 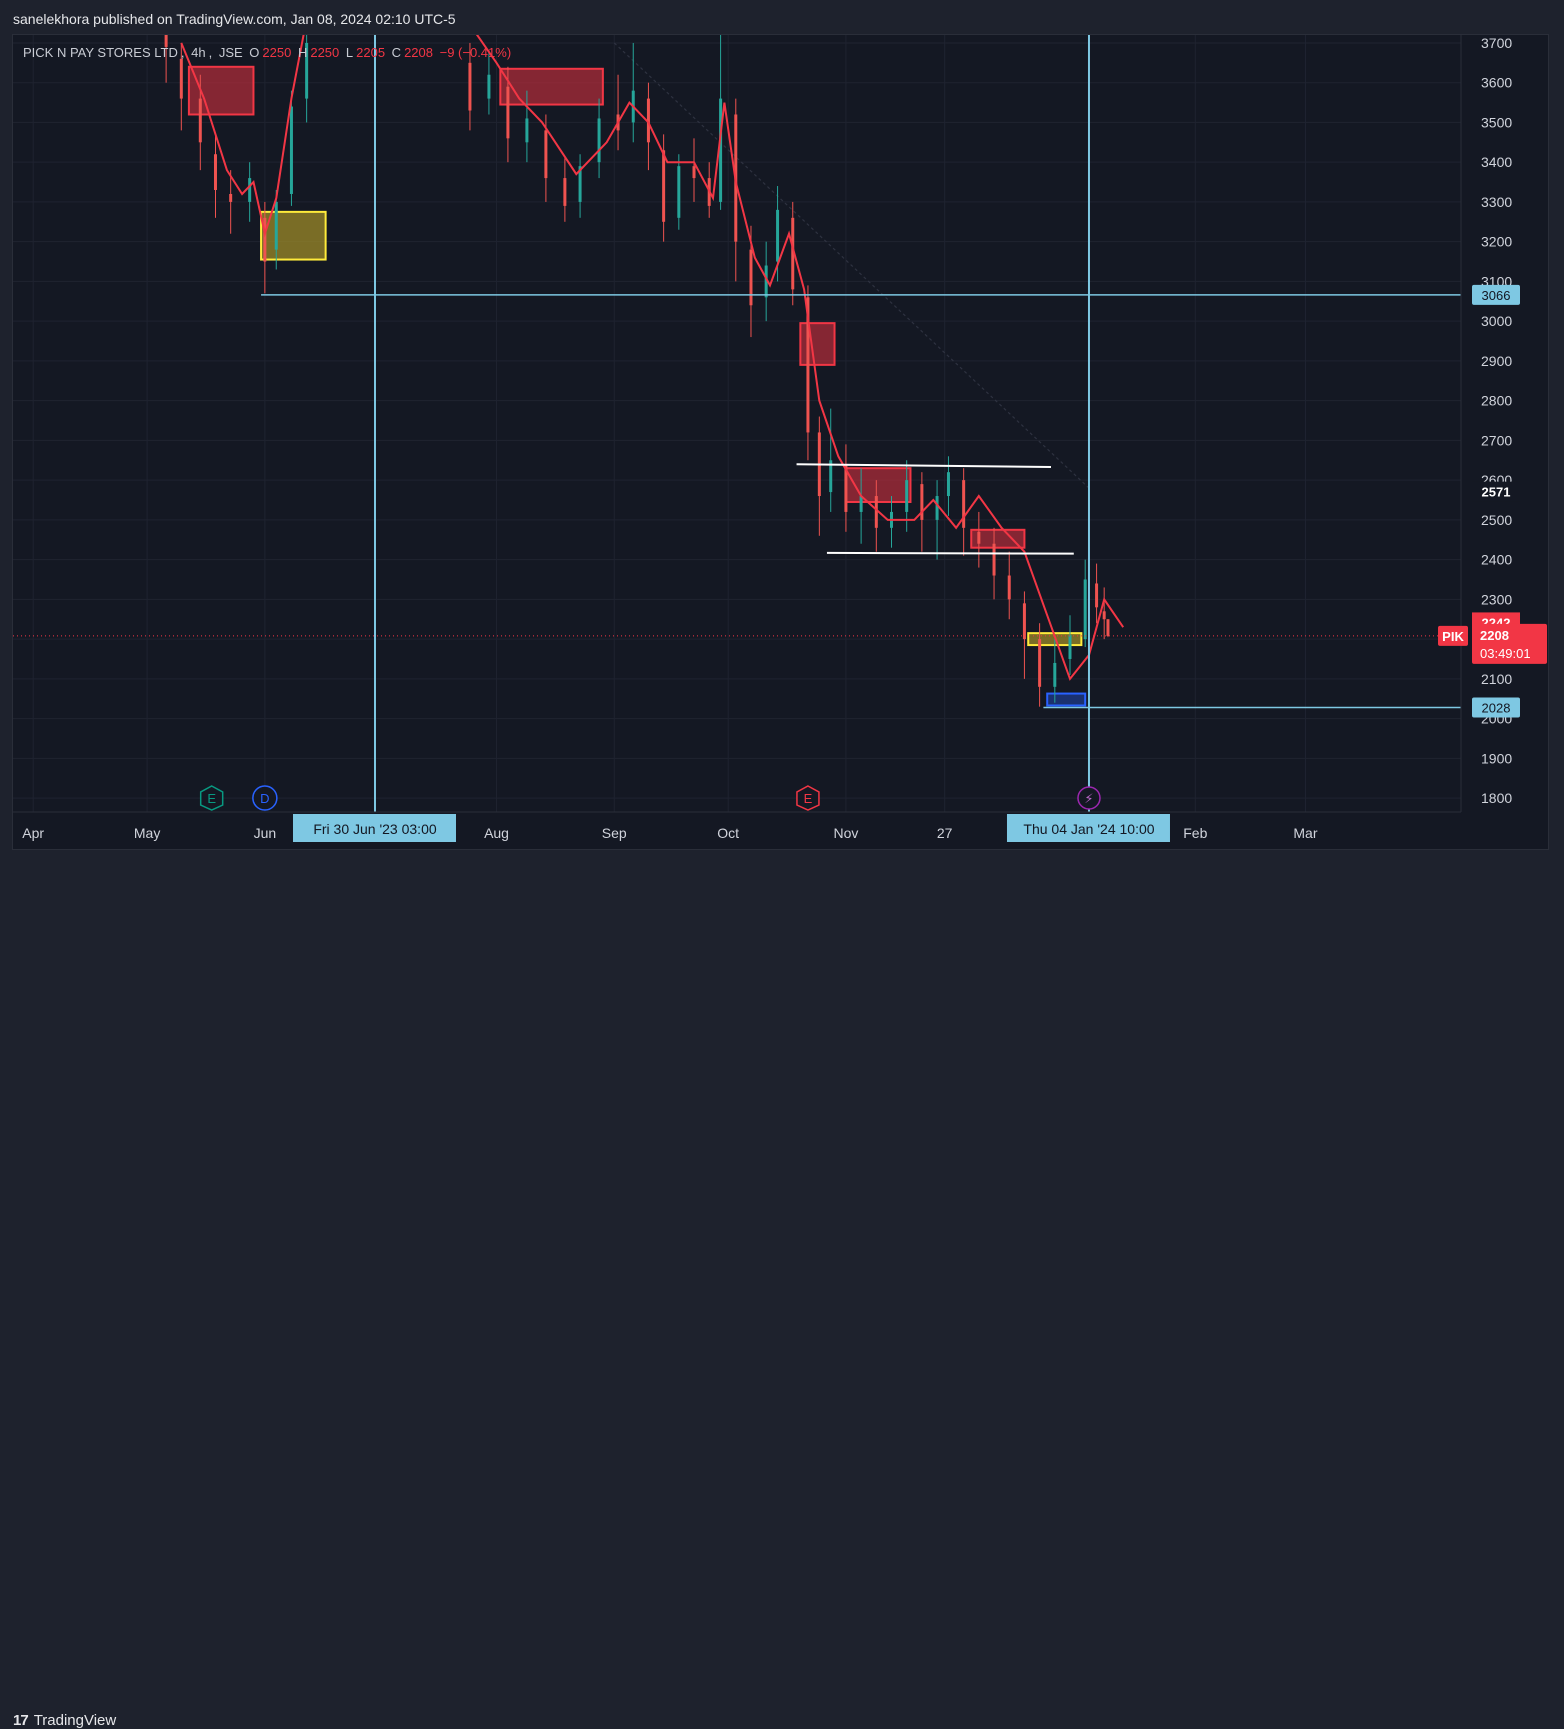 I want to click on open-value: 2250, so click(x=277, y=52).